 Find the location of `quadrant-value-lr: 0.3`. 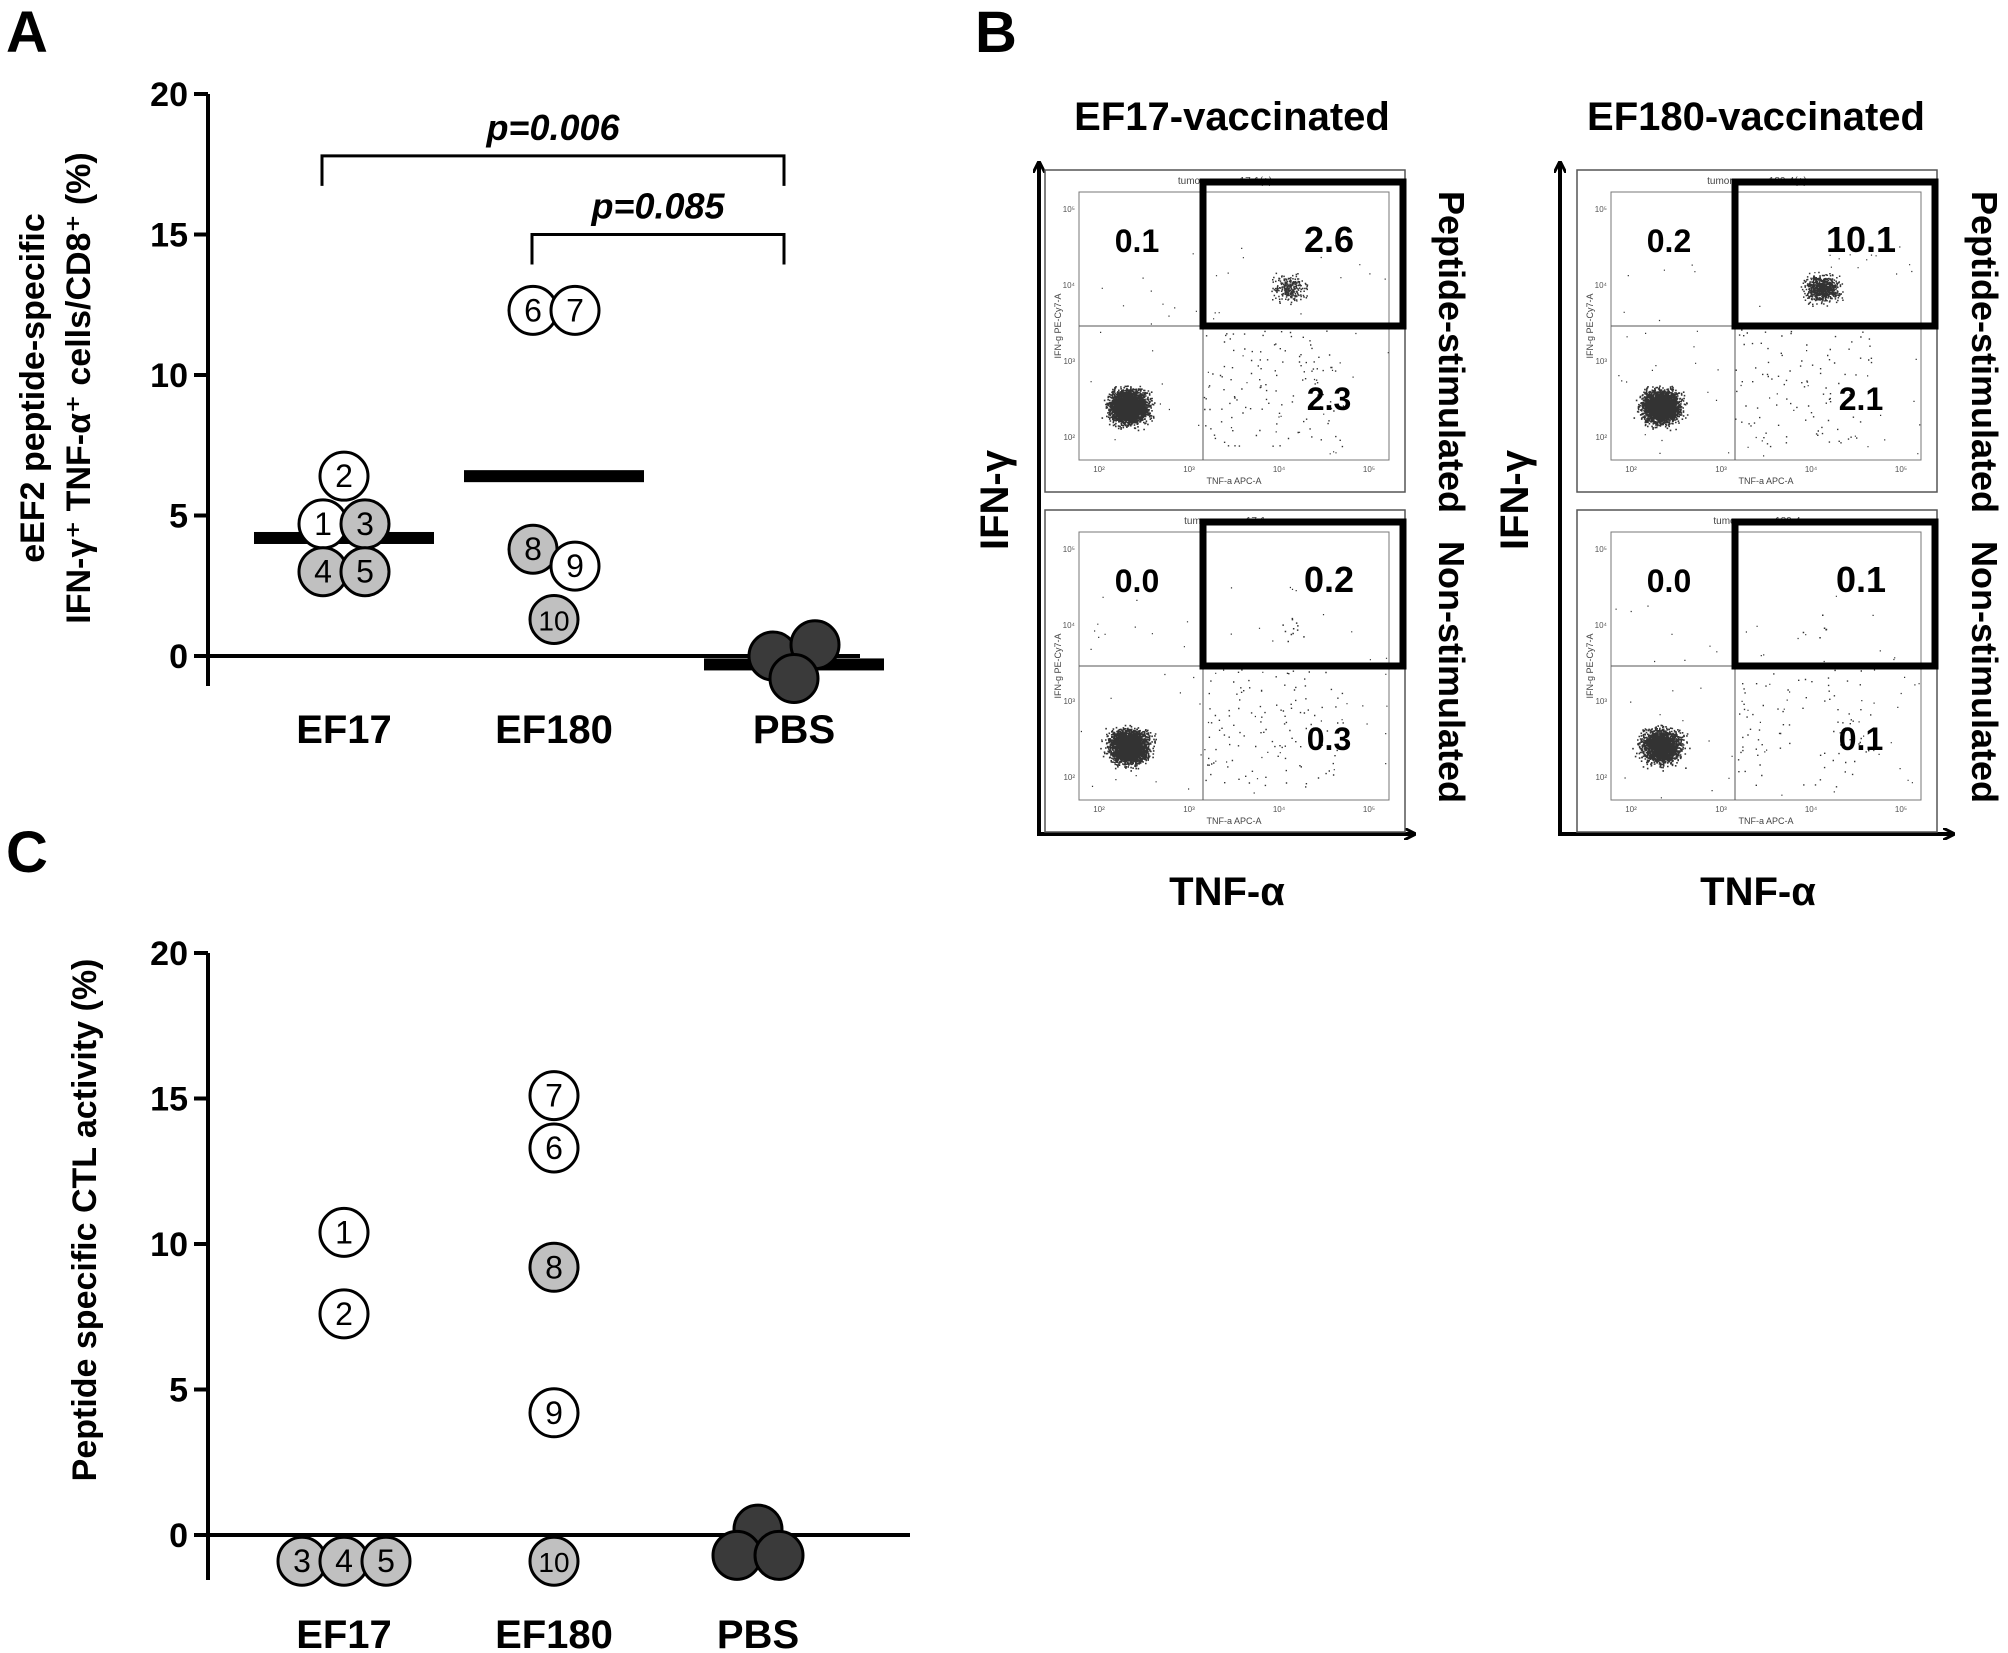

quadrant-value-lr: 0.3 is located at coordinates (1329, 739).